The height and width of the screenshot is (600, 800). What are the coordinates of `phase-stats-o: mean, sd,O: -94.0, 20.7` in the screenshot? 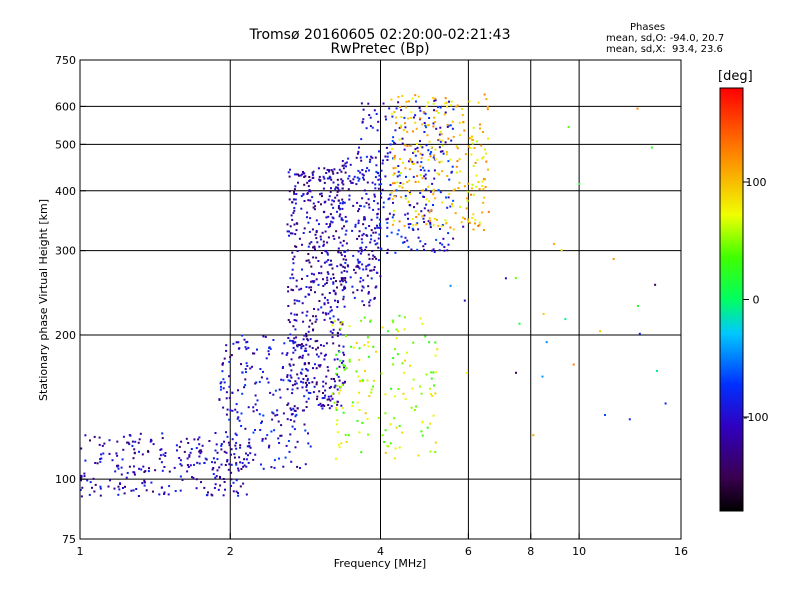 It's located at (665, 38).